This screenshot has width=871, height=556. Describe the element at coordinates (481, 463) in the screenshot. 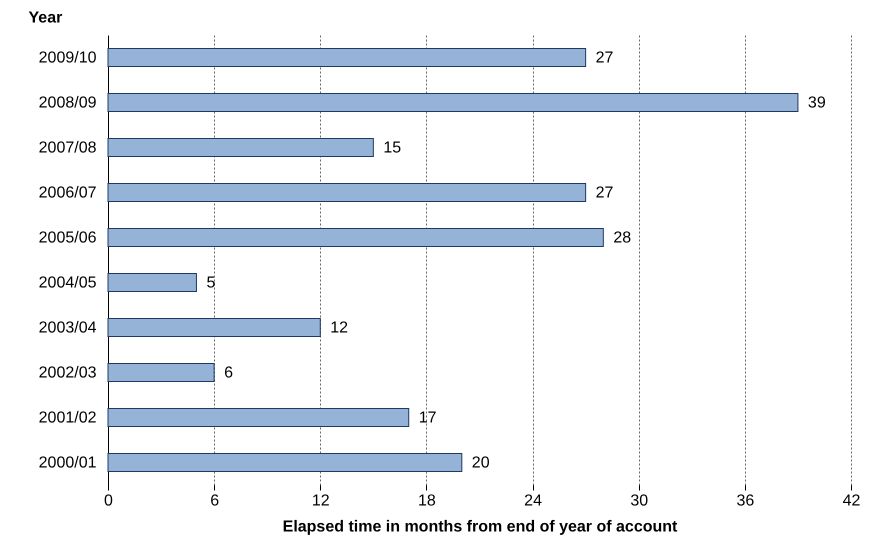

I see `data-label: 20` at that location.